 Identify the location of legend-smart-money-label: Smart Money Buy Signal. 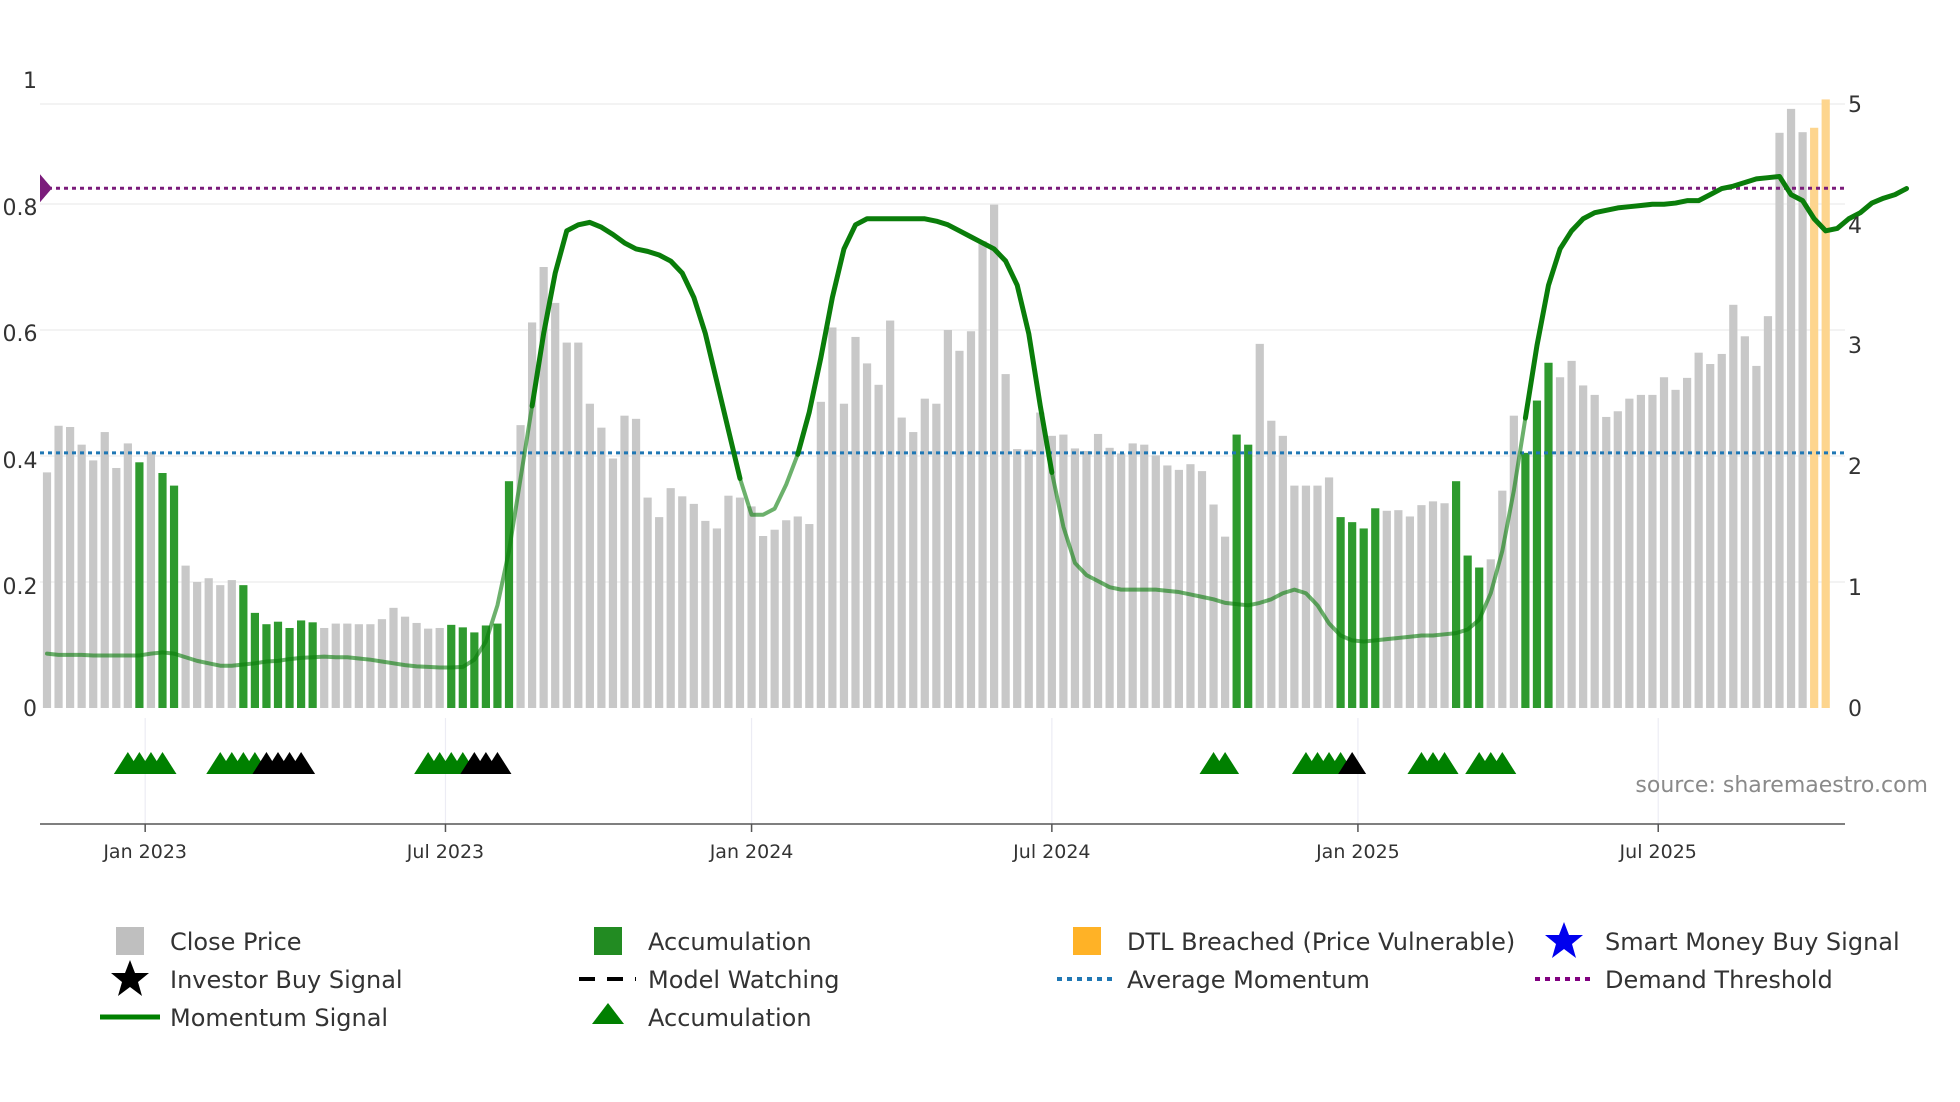
(1752, 942).